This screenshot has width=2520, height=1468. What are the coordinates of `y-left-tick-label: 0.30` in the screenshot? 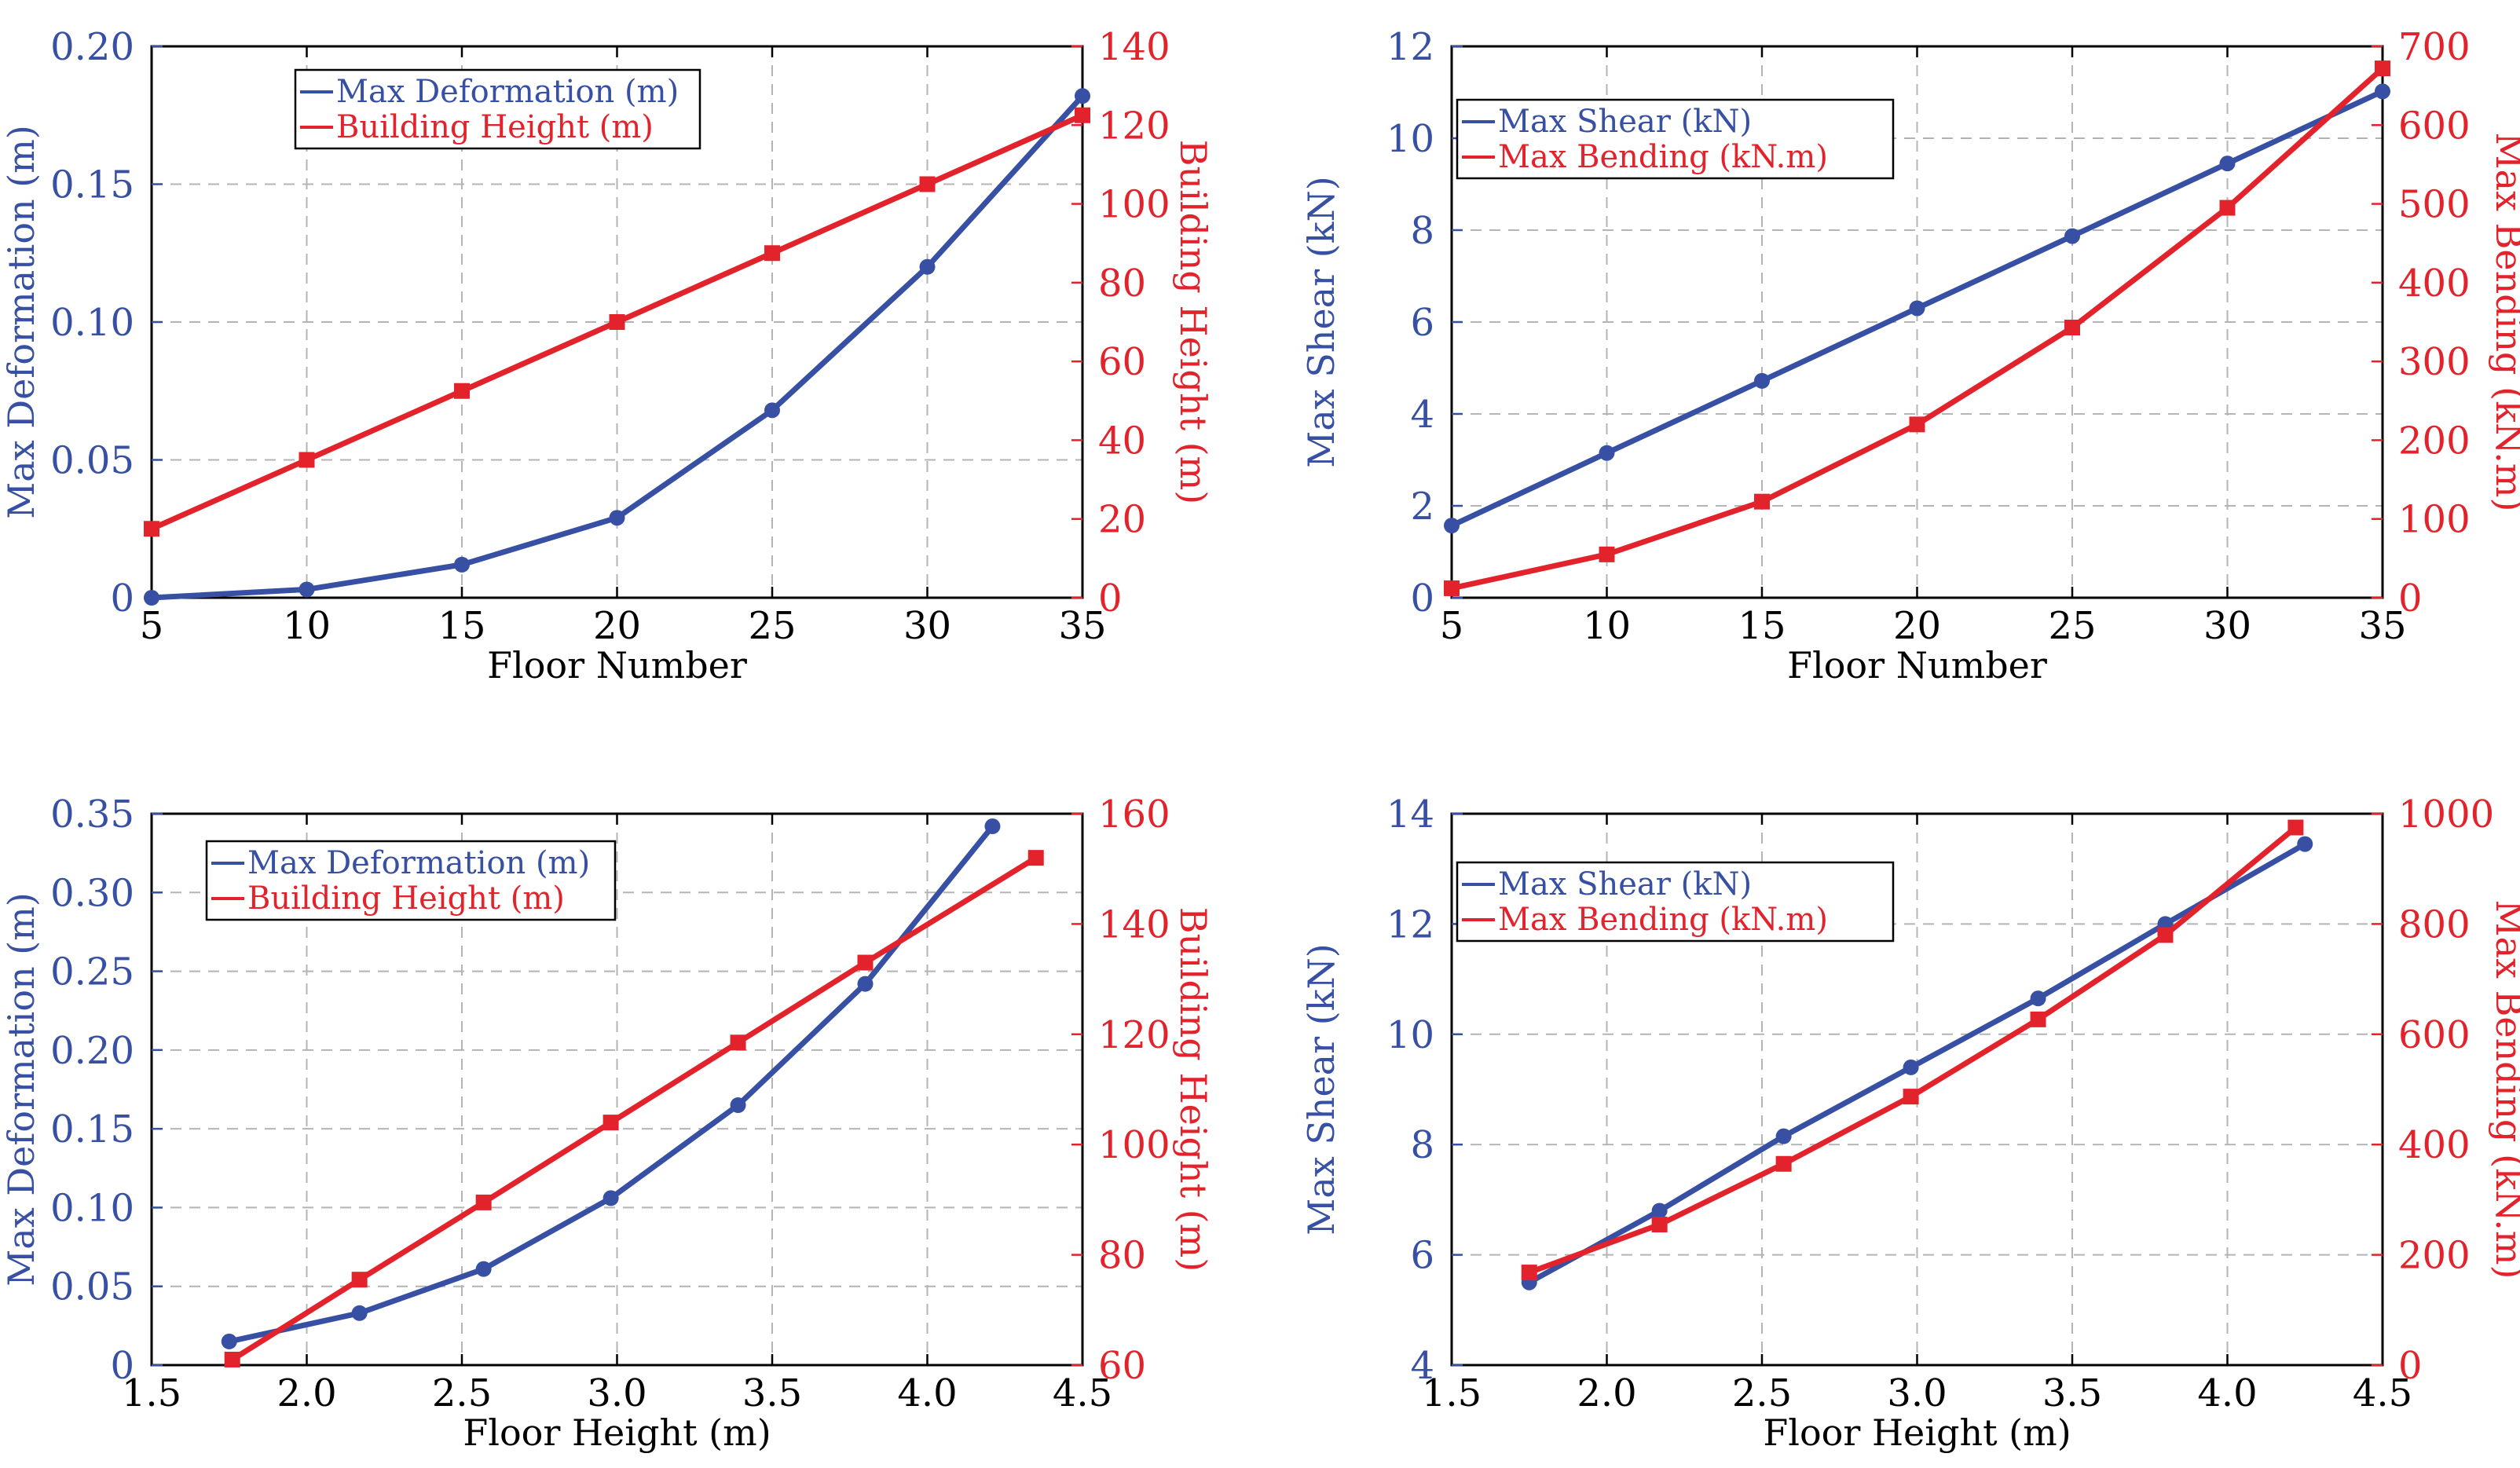 It's located at (92, 893).